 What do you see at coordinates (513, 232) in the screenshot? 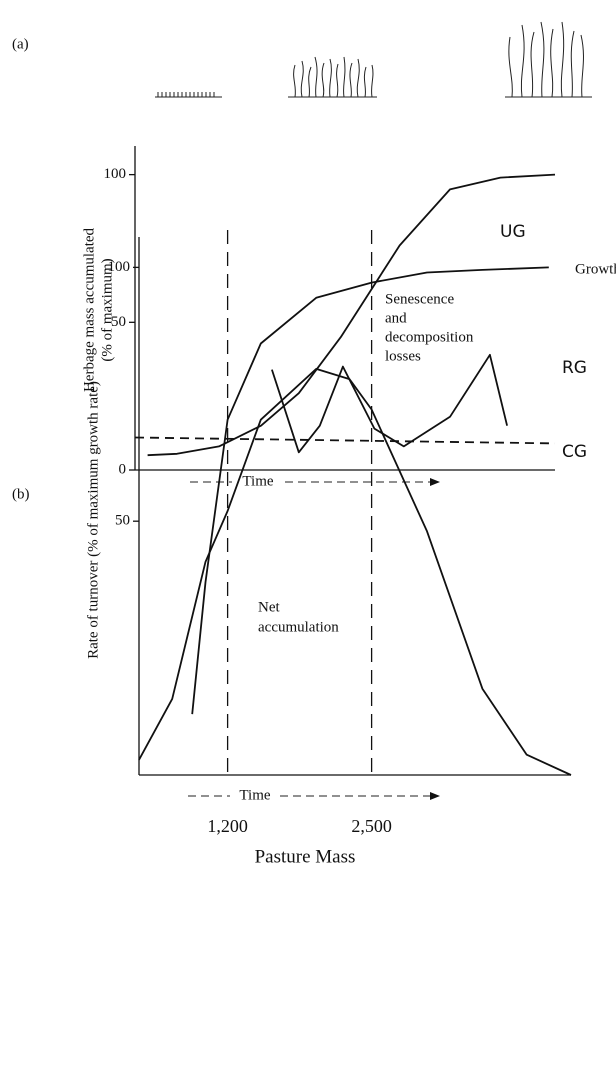
I see `series-label: UG` at bounding box center [513, 232].